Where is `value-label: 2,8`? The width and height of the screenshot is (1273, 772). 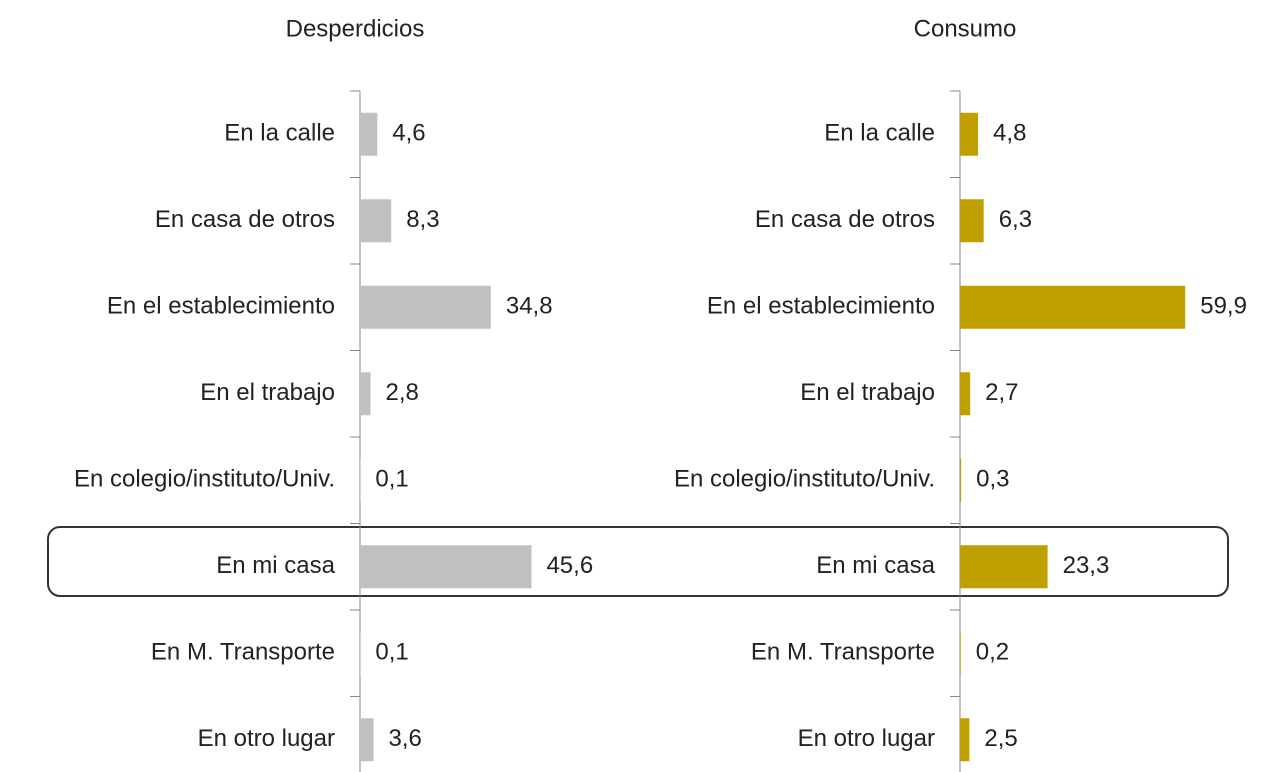
value-label: 2,8 is located at coordinates (402, 392).